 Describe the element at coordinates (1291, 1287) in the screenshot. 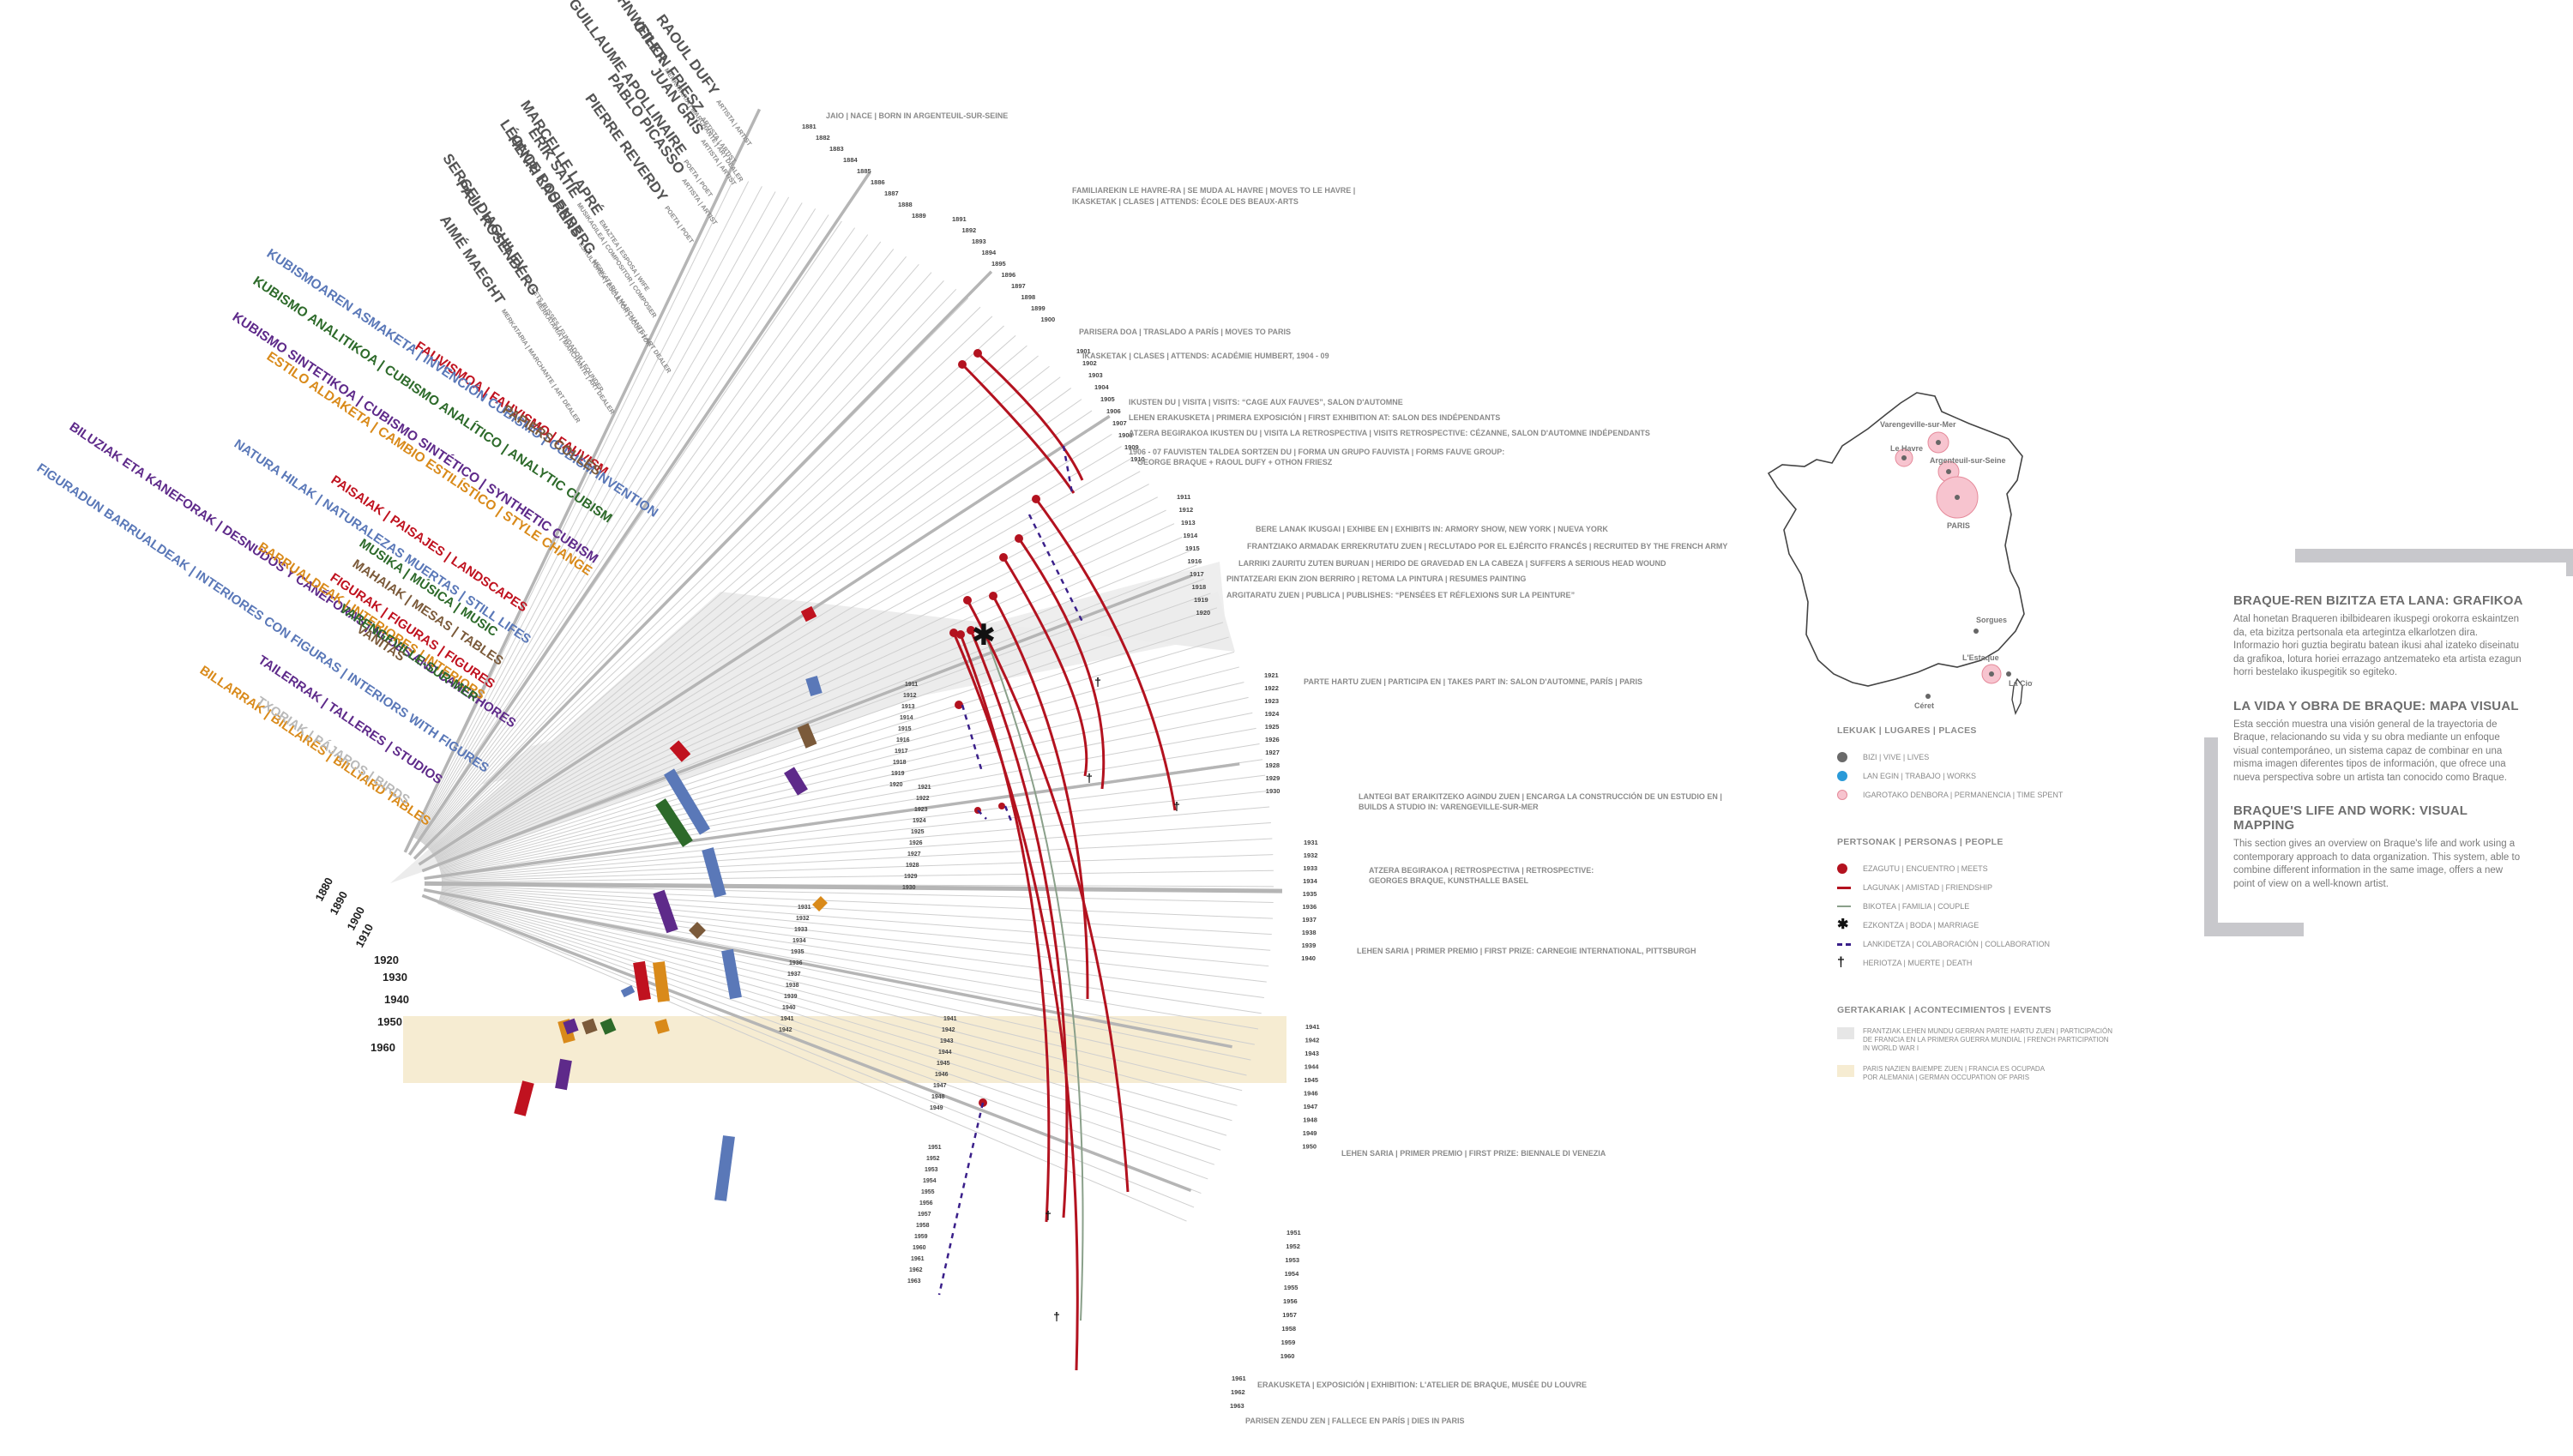

I see `year-tick: 1955` at that location.